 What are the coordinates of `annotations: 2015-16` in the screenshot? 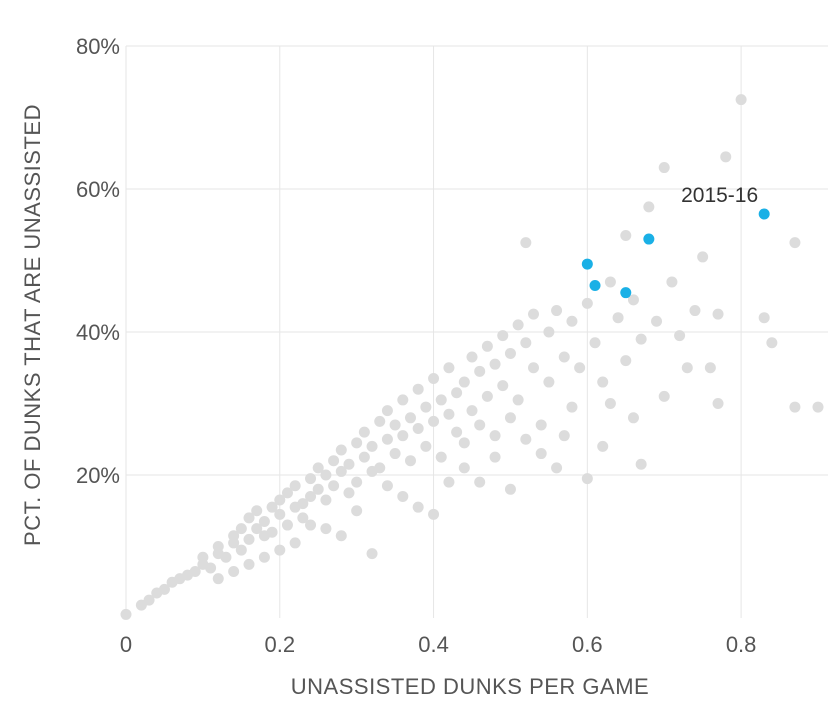 It's located at (719, 195).